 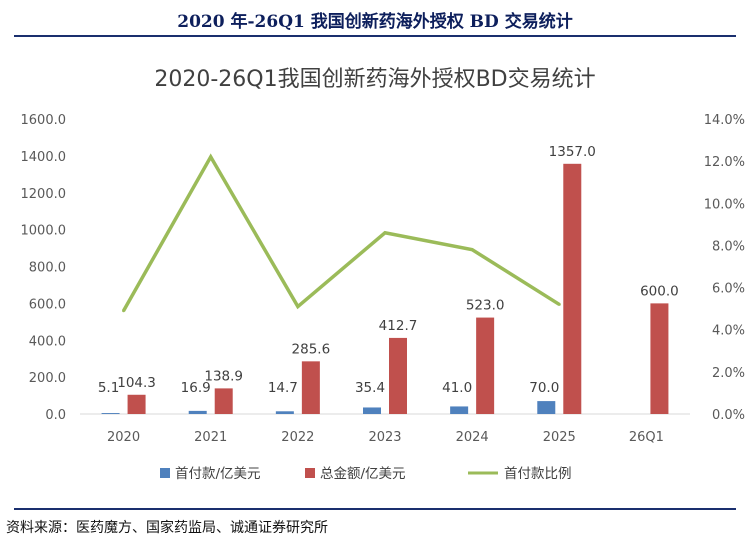 I want to click on upfront-data-label: 41.0, so click(x=457, y=388).